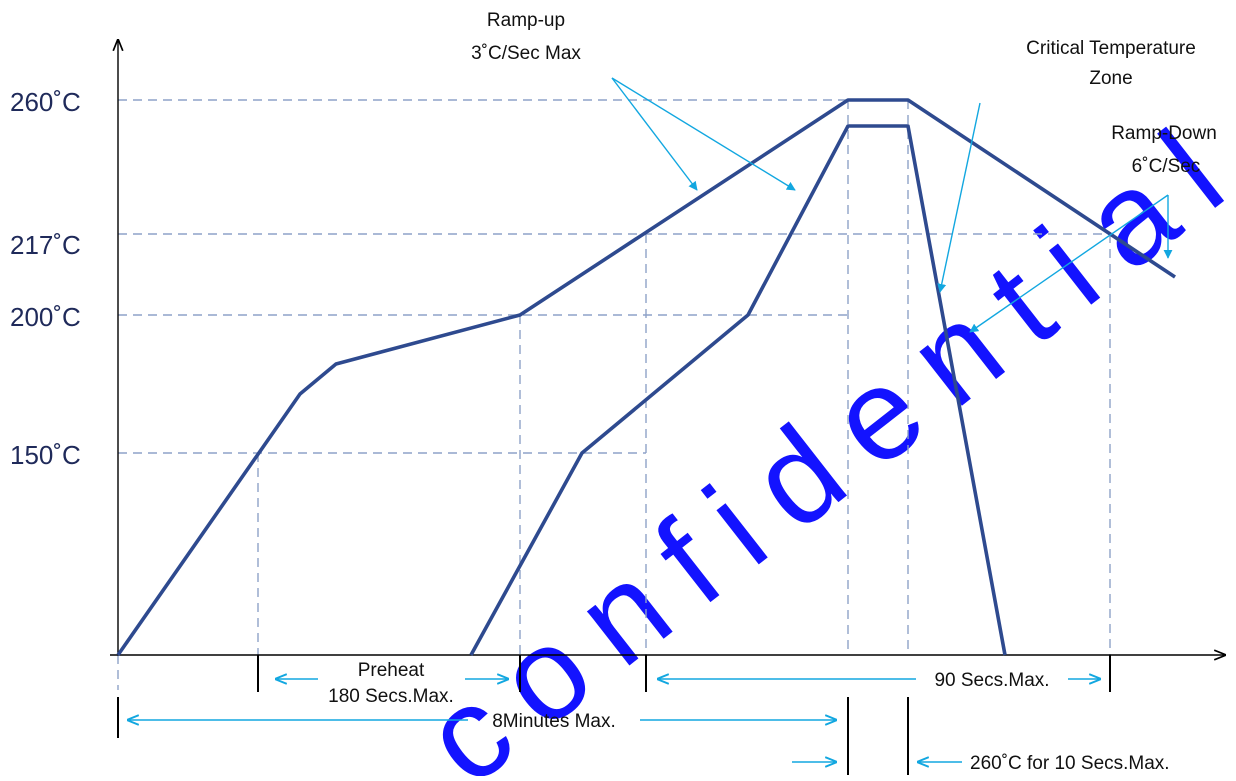 This screenshot has height=781, width=1236. I want to click on total-time-label: 8Minutes Max., so click(554, 721).